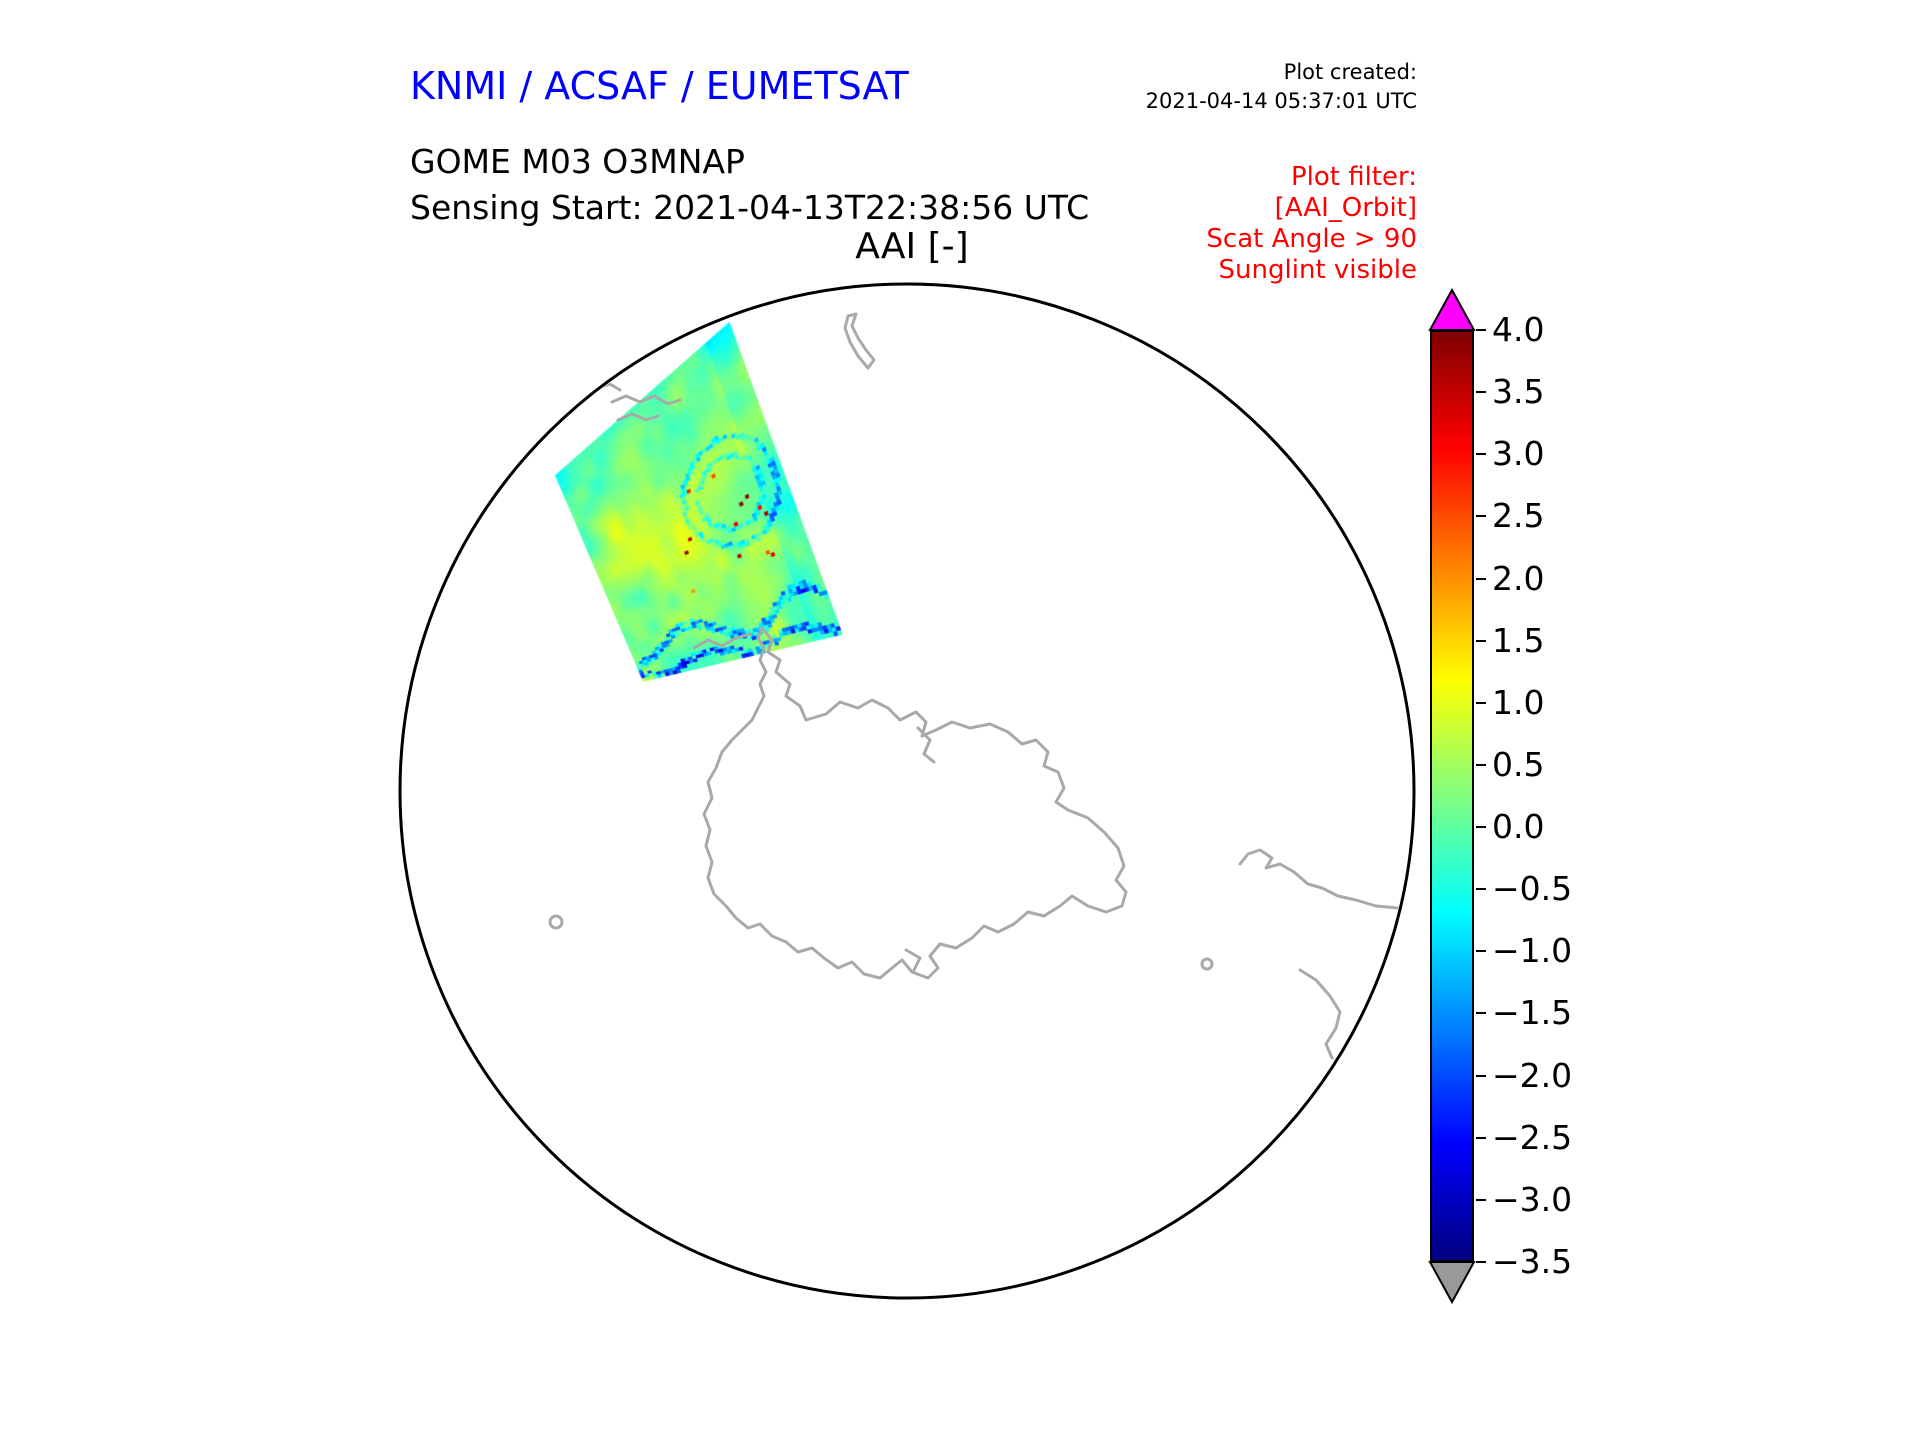  I want to click on colorbar-under-arrow, so click(1452, 1283).